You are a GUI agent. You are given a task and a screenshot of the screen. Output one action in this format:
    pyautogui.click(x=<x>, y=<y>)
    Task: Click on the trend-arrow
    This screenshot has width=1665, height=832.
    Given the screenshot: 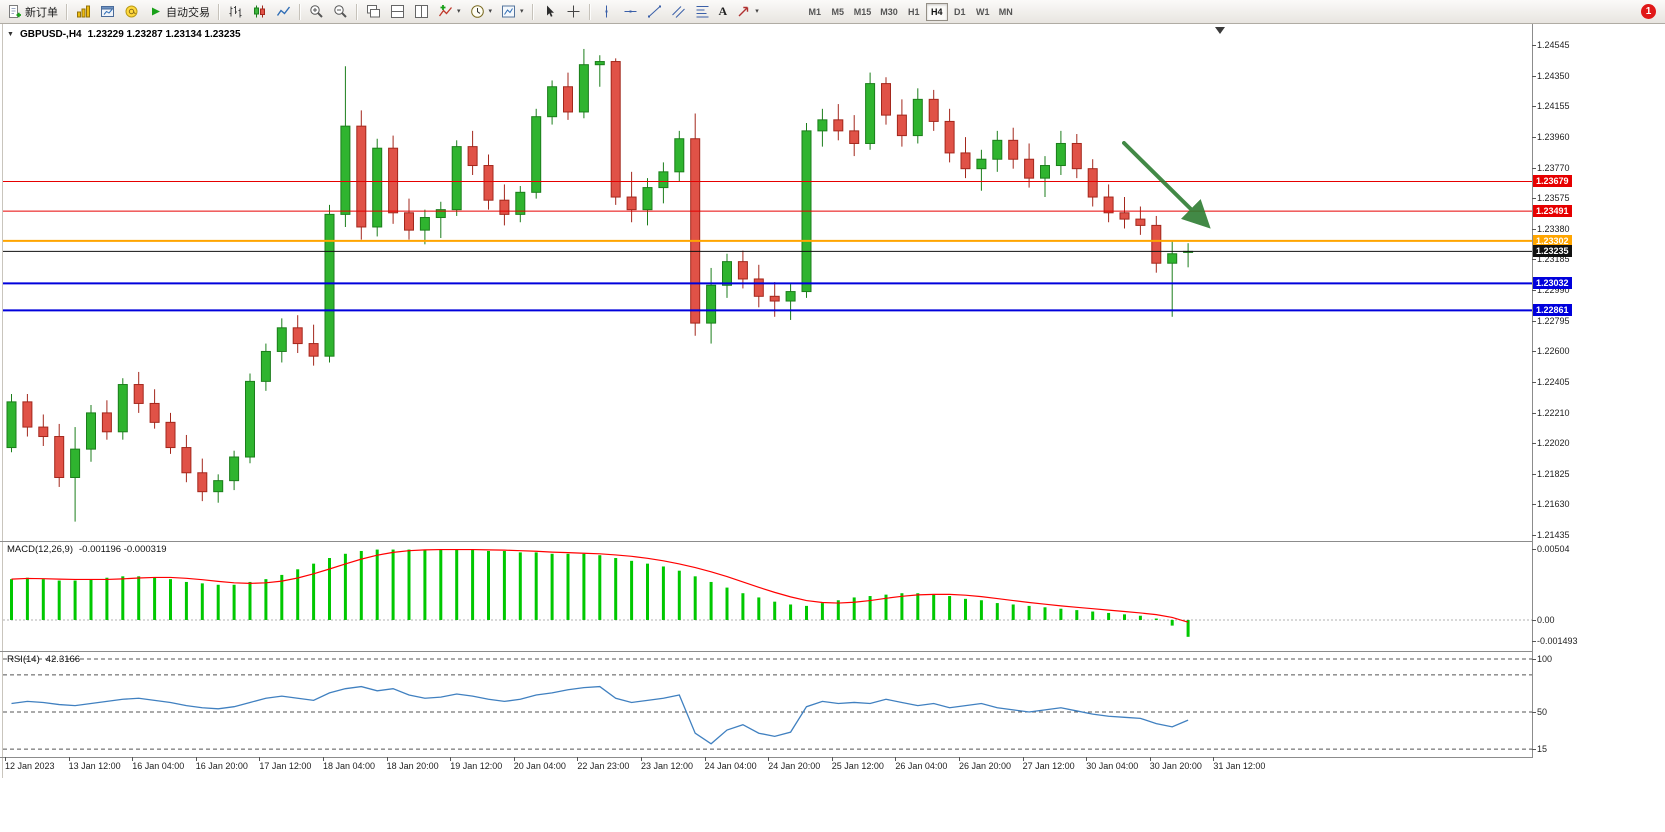 What is the action you would take?
    pyautogui.click(x=1166, y=185)
    